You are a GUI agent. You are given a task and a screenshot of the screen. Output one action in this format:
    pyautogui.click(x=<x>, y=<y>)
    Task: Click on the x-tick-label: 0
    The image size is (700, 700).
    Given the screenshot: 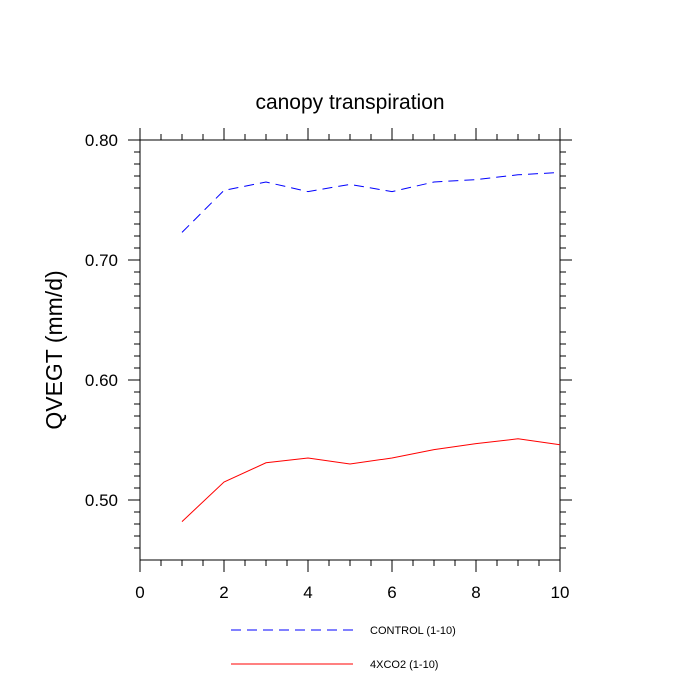 What is the action you would take?
    pyautogui.click(x=139, y=592)
    